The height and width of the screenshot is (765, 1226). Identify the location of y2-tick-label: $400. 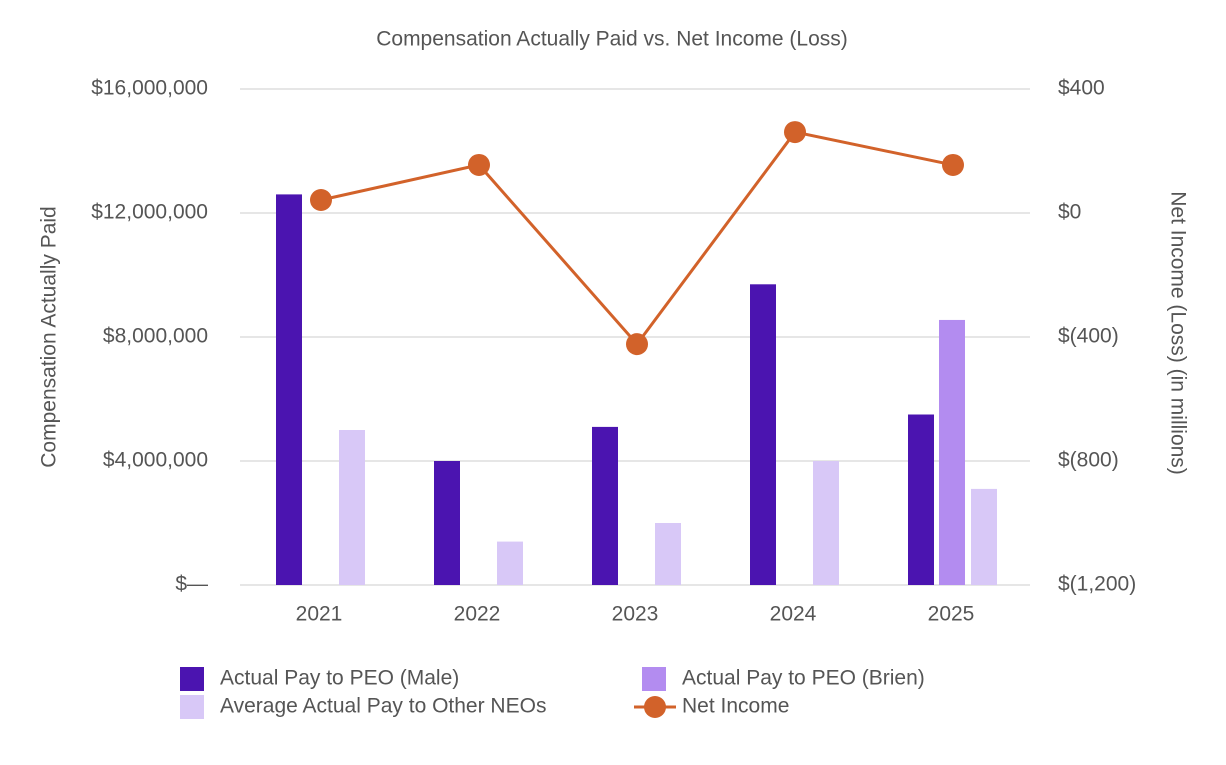
(1081, 88).